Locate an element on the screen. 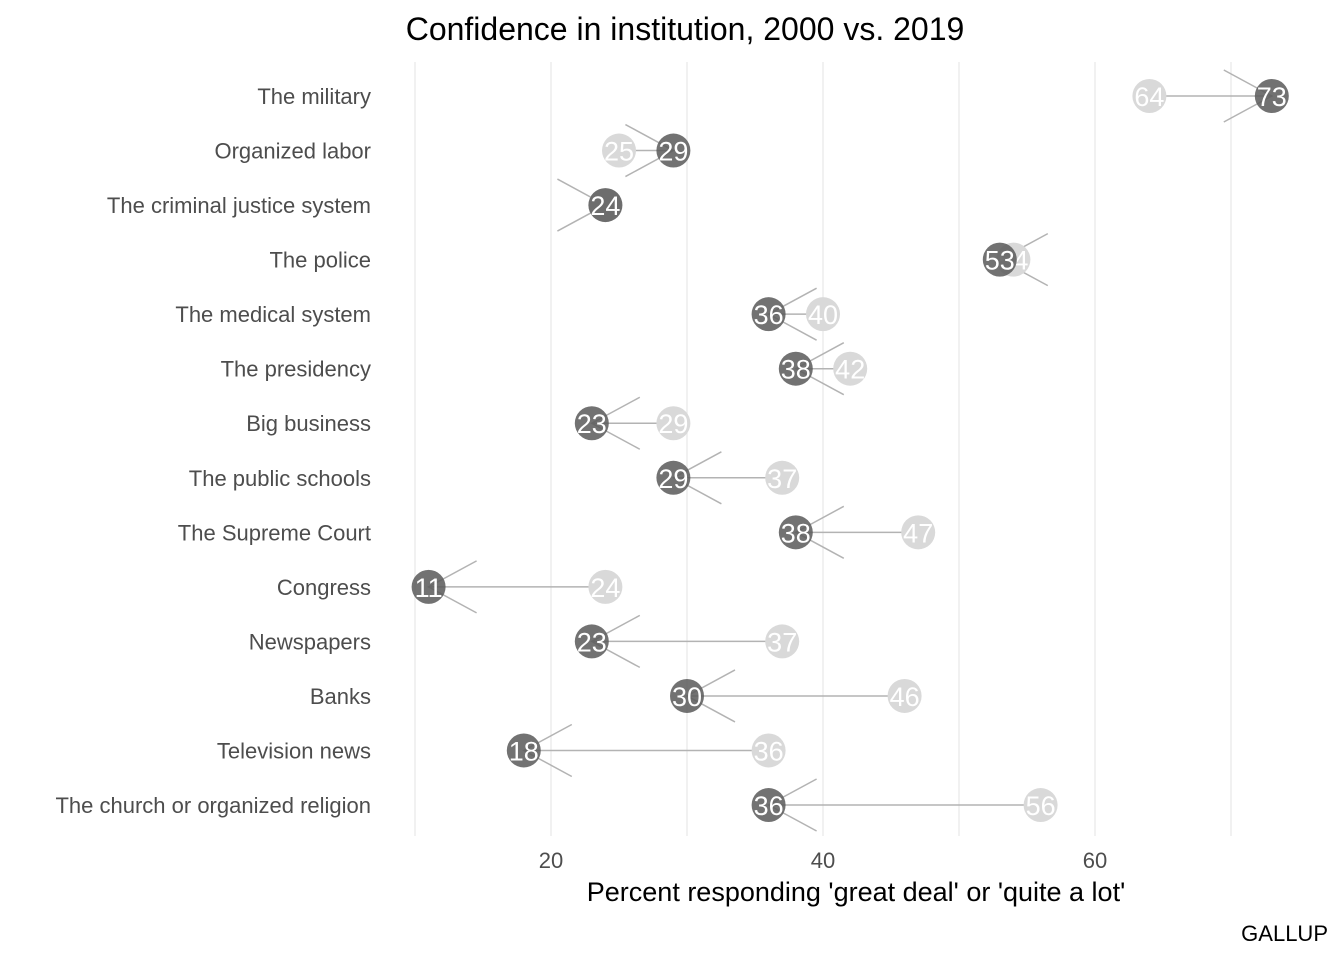 This screenshot has width=1344, height=960. category-label: The church or organized religion is located at coordinates (213, 805).